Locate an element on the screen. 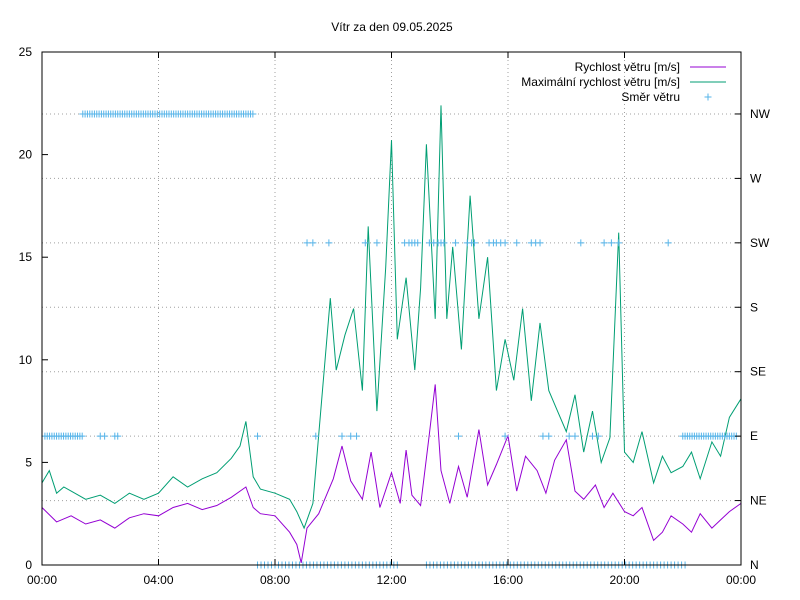  y-tick-label: 20 is located at coordinates (26, 155).